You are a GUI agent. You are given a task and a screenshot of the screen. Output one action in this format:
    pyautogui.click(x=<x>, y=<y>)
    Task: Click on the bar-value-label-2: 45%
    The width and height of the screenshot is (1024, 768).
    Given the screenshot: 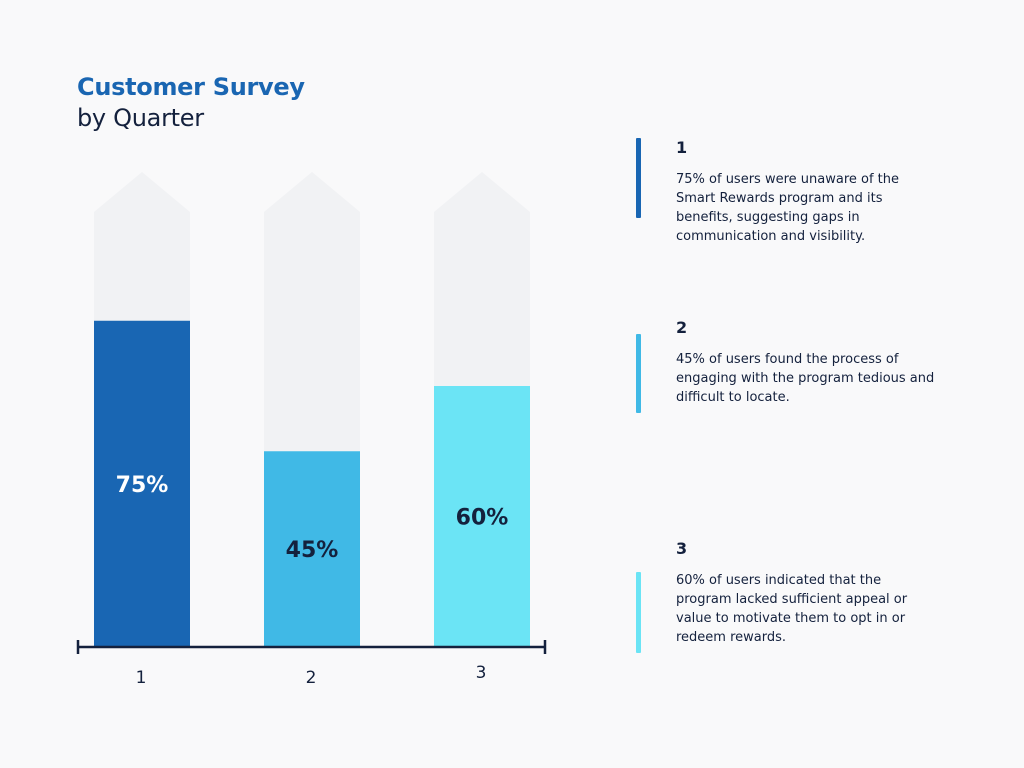 What is the action you would take?
    pyautogui.click(x=312, y=550)
    